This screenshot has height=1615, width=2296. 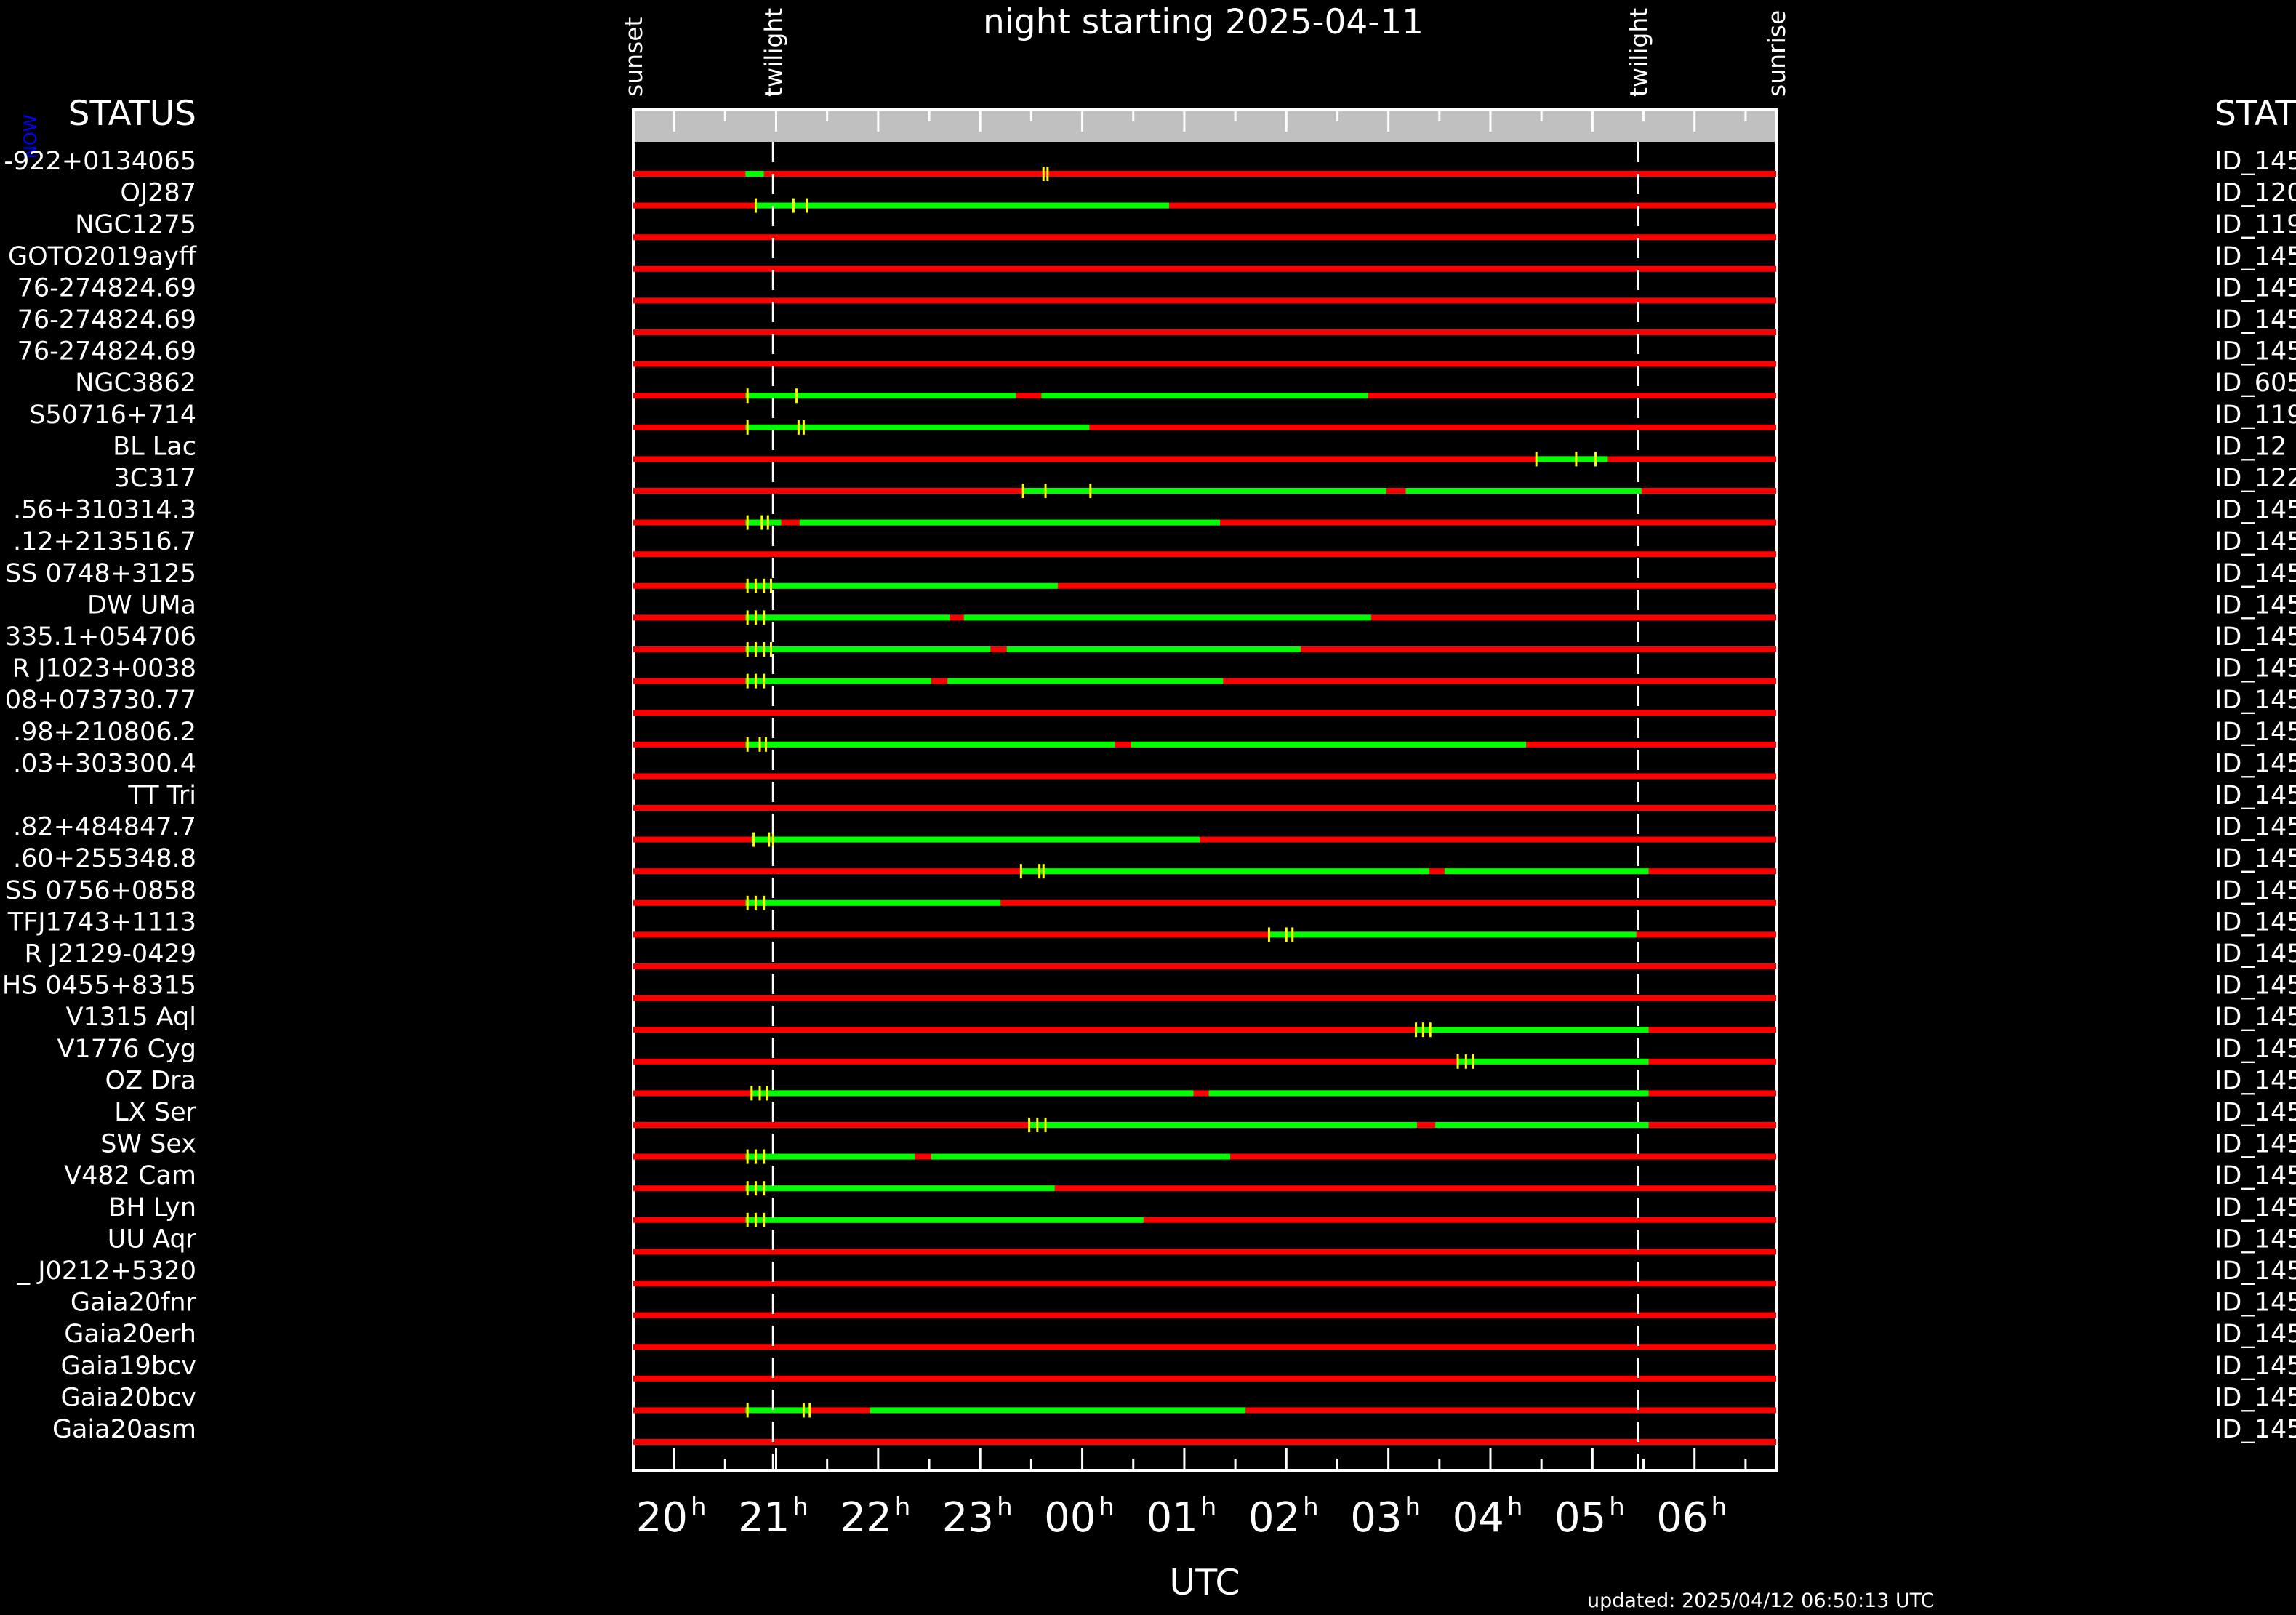 I want to click on target-row: NGC3862 ID_605, so click(x=1185, y=386).